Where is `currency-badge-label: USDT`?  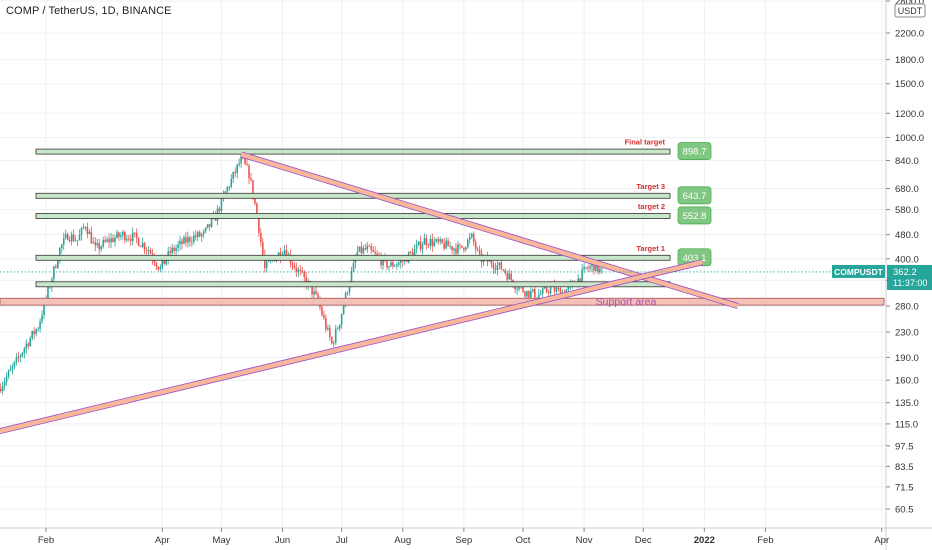
currency-badge-label: USDT is located at coordinates (910, 11).